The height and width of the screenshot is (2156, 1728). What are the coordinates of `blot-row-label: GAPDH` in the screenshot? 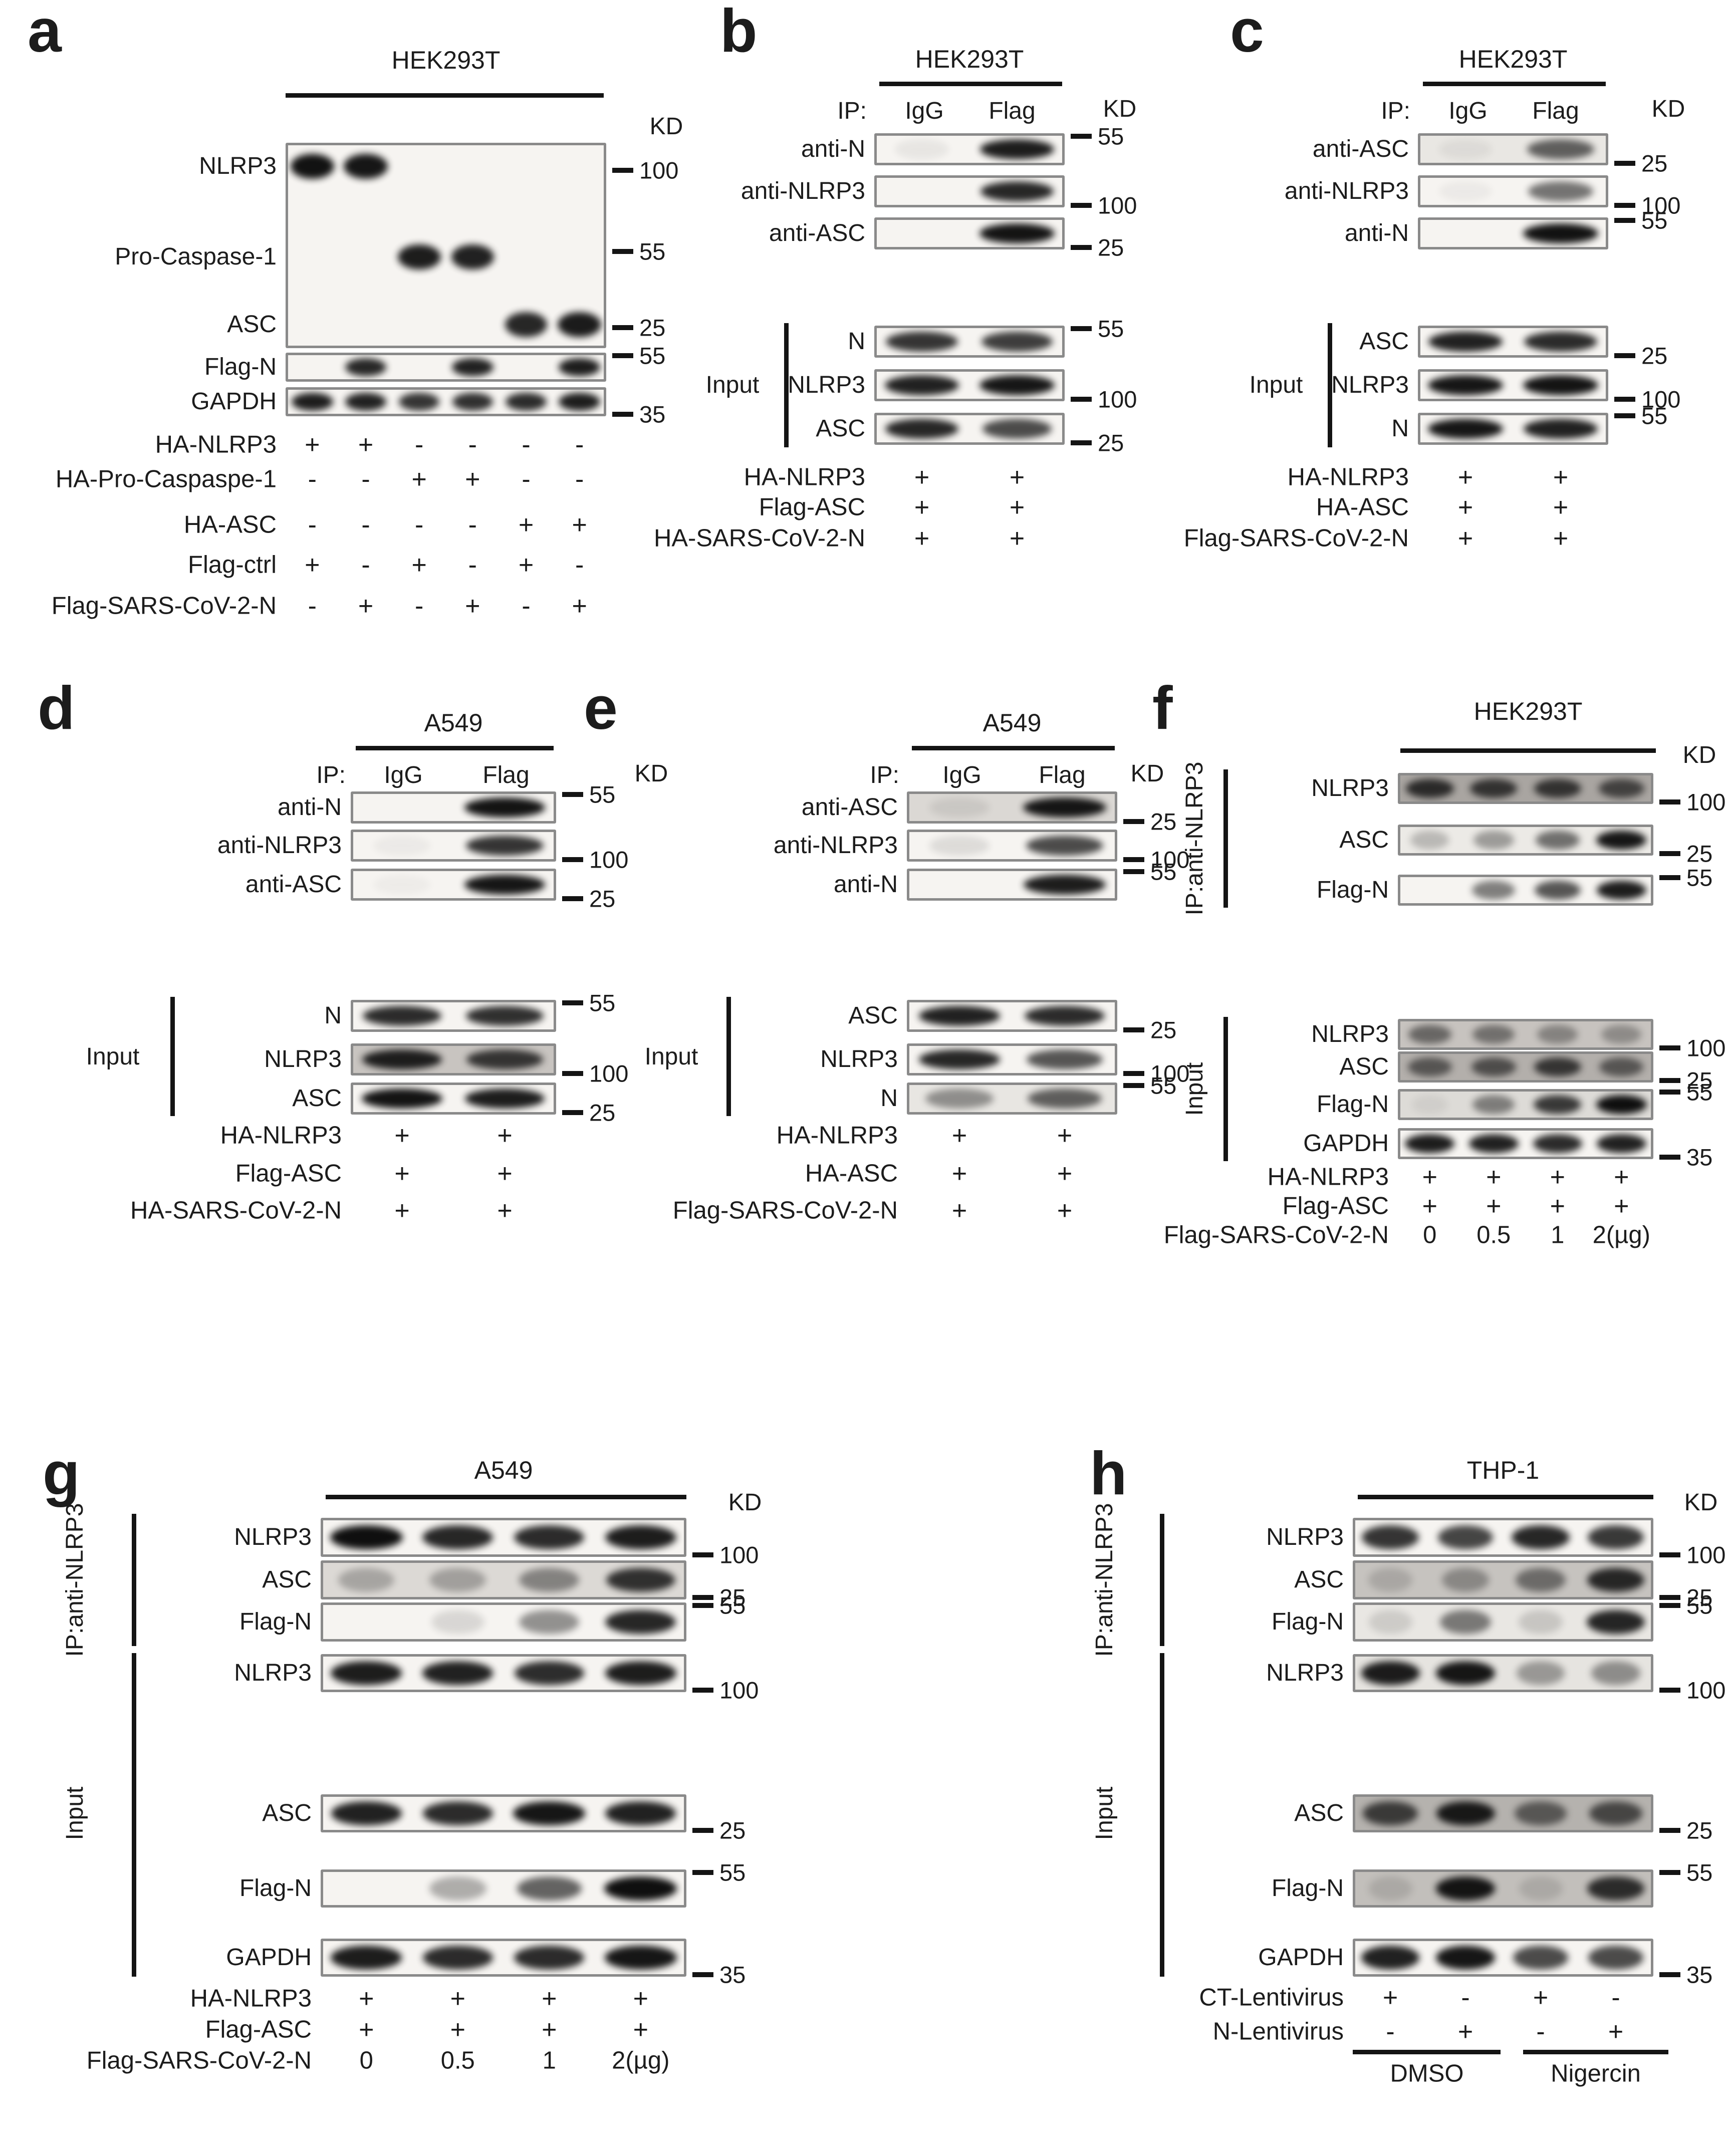 It's located at (1346, 1143).